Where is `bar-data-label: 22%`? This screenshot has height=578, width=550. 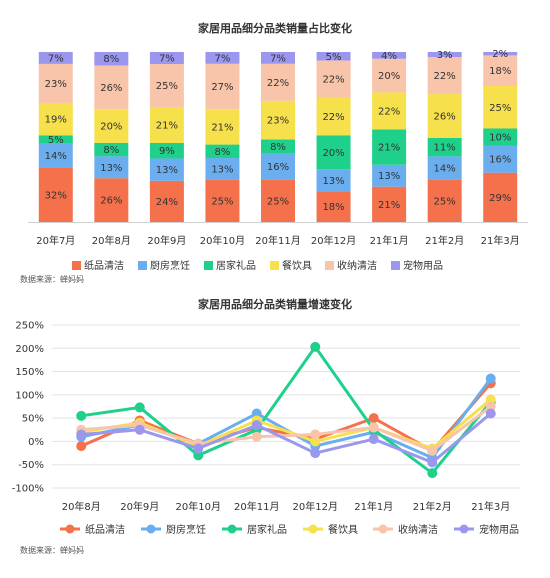 bar-data-label: 22% is located at coordinates (278, 83).